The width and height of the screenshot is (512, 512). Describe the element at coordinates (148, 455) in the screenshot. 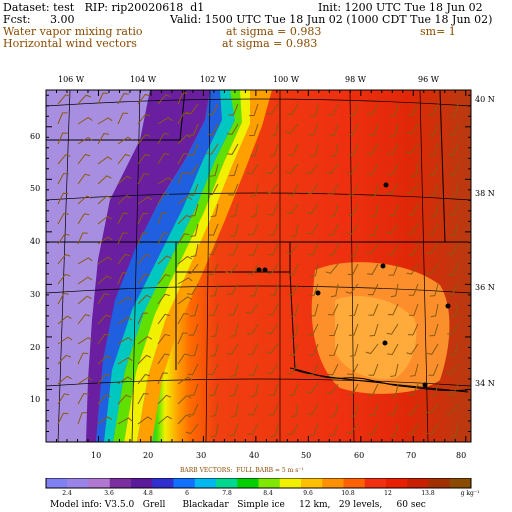

I see `grid-x-label-20: 20` at that location.